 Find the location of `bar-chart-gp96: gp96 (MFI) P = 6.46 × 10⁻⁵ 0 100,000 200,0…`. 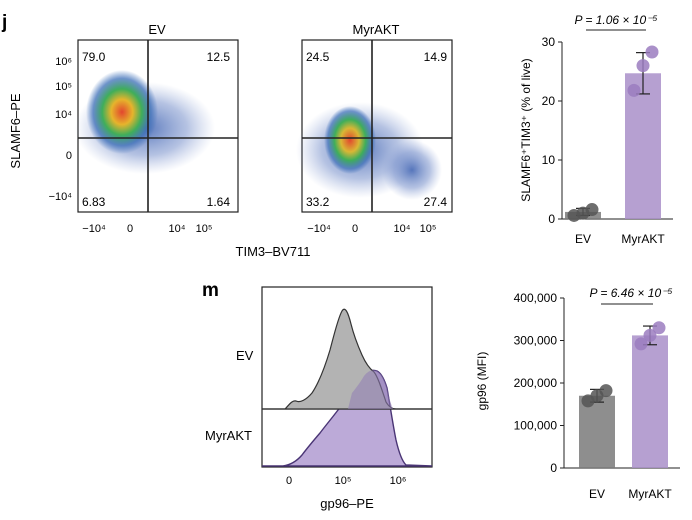

bar-chart-gp96: gp96 (MFI) P = 6.46 × 10⁻⁵ 0 100,000 200,0… is located at coordinates (577, 393).